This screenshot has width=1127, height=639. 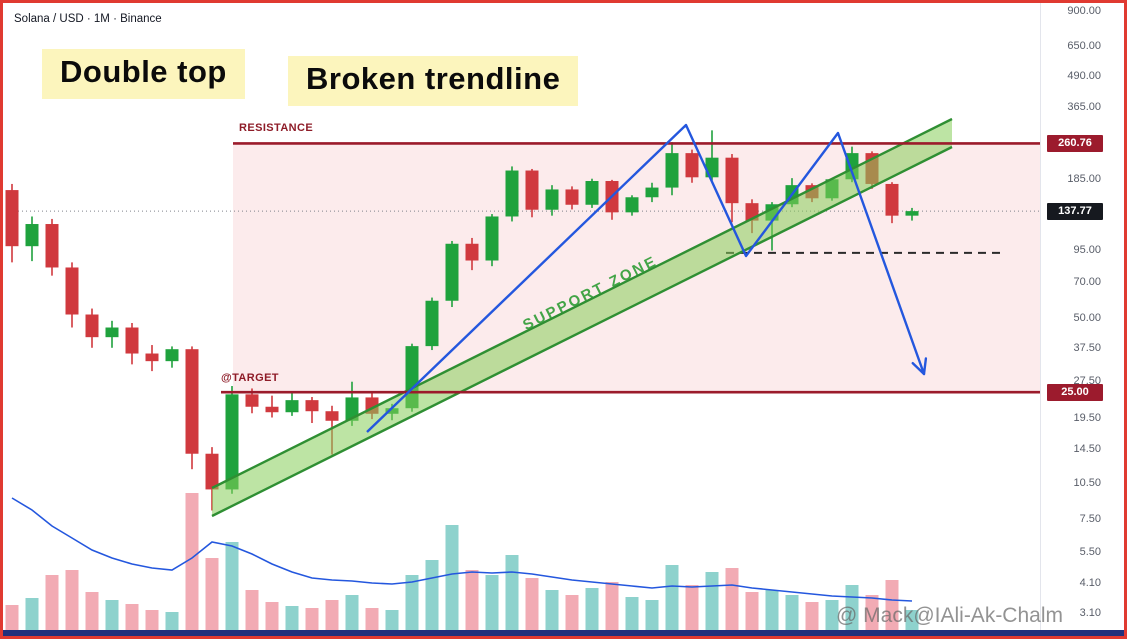 I want to click on target-label: @TARGET, so click(x=250, y=378).